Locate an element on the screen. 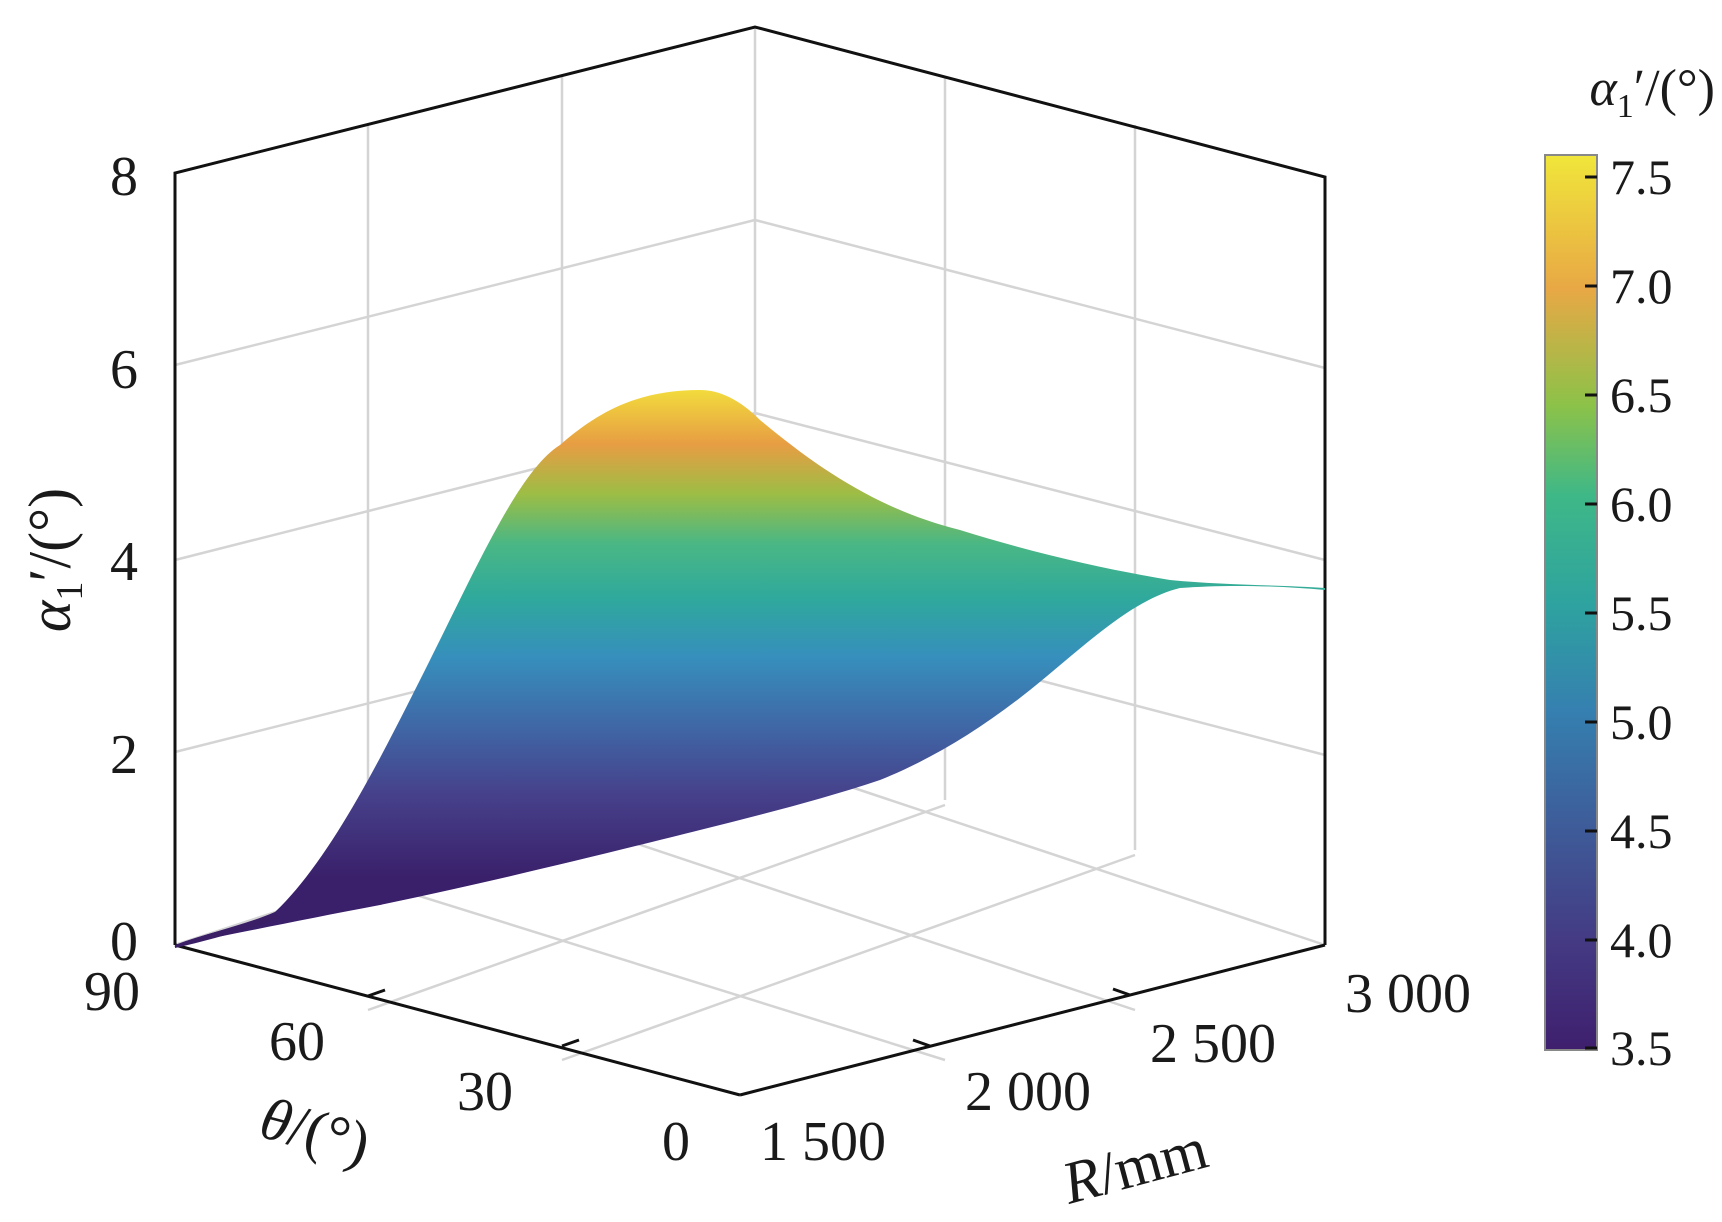  theta-tick: 90 is located at coordinates (112, 992).